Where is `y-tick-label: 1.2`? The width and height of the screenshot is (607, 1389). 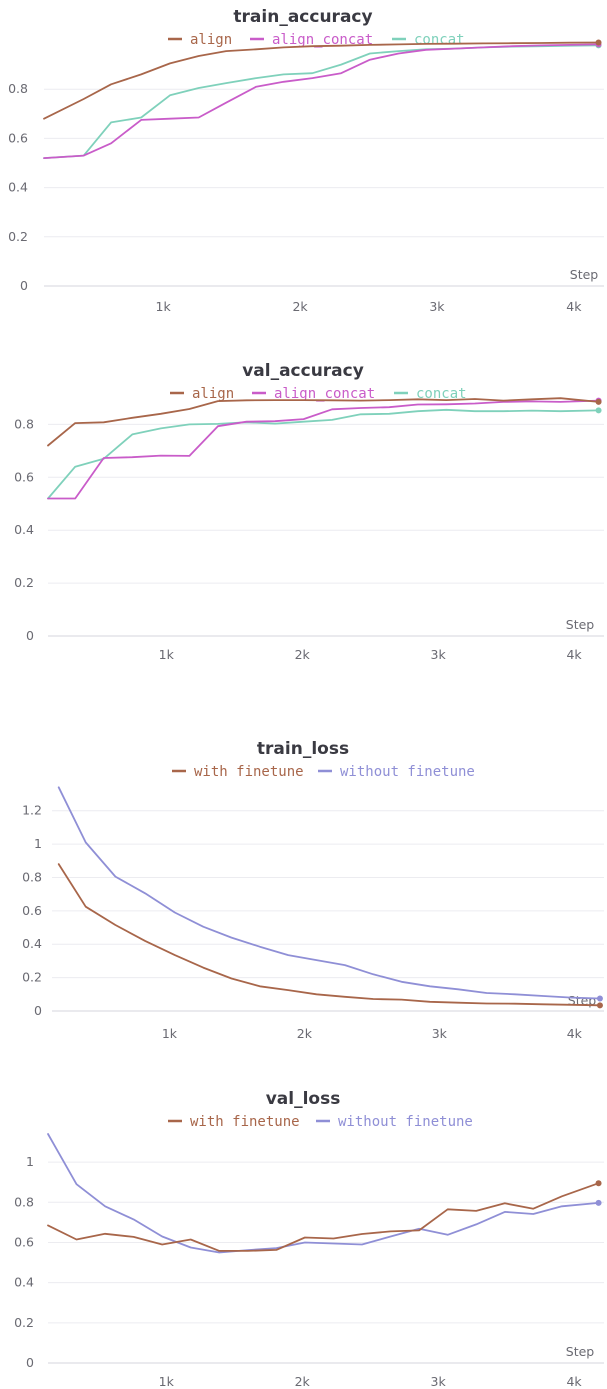 y-tick-label: 1.2 is located at coordinates (32, 810).